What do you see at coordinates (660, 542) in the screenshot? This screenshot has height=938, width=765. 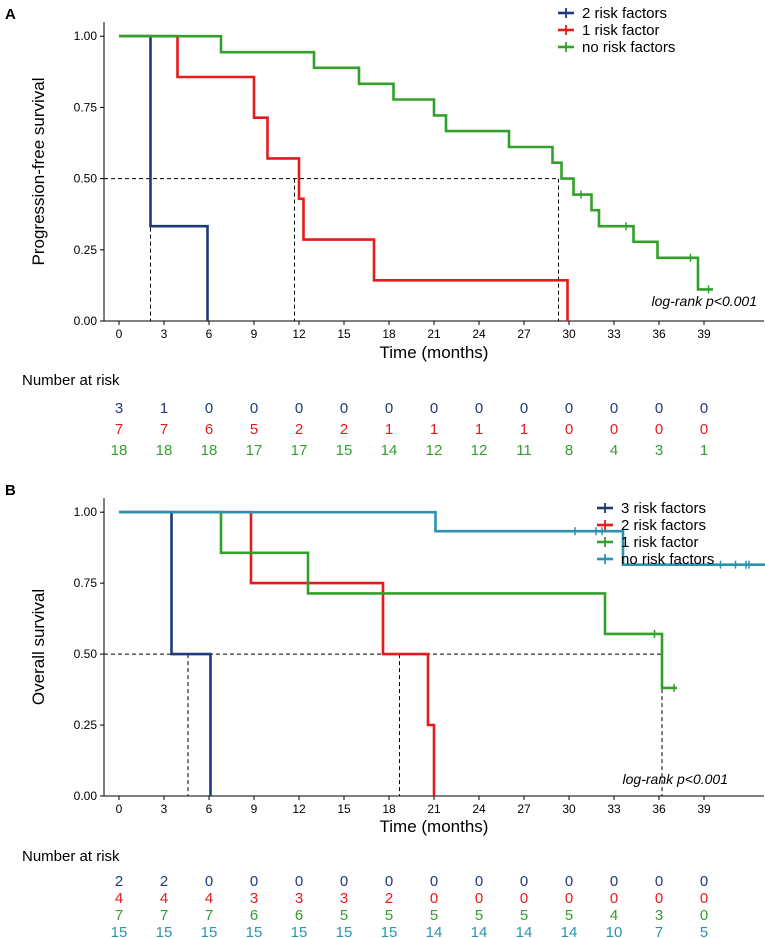 I see `panel-b-legend-label: 1 risk factor` at bounding box center [660, 542].